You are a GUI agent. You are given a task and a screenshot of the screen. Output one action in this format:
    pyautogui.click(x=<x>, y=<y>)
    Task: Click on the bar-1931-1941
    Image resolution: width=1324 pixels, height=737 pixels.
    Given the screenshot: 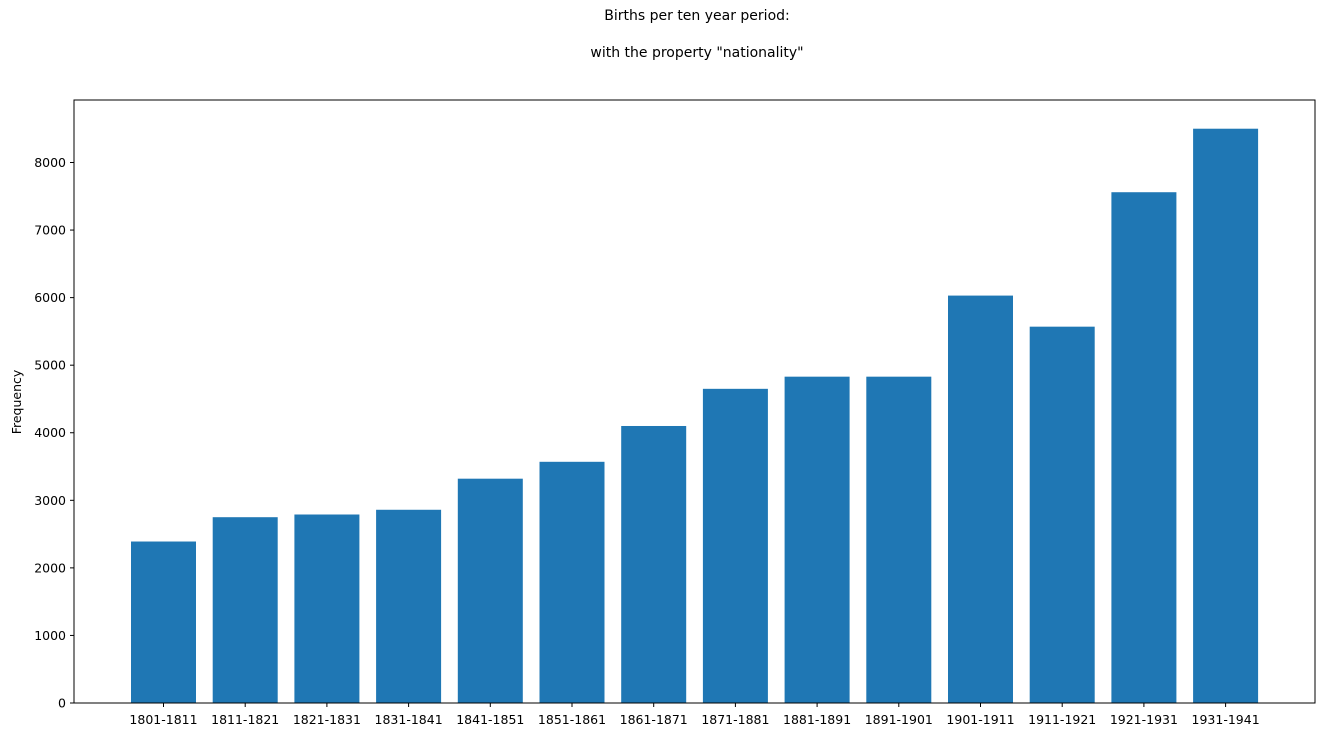 What is the action you would take?
    pyautogui.click(x=1226, y=415)
    